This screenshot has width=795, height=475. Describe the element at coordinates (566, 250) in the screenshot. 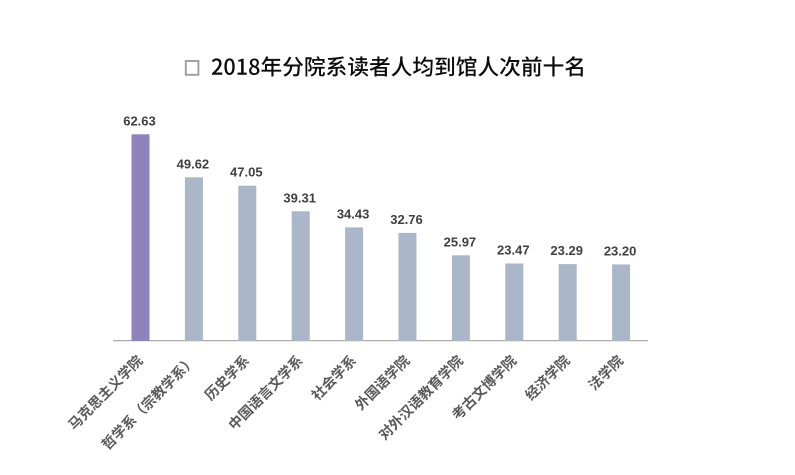

I see `svg-text: 23.29` at that location.